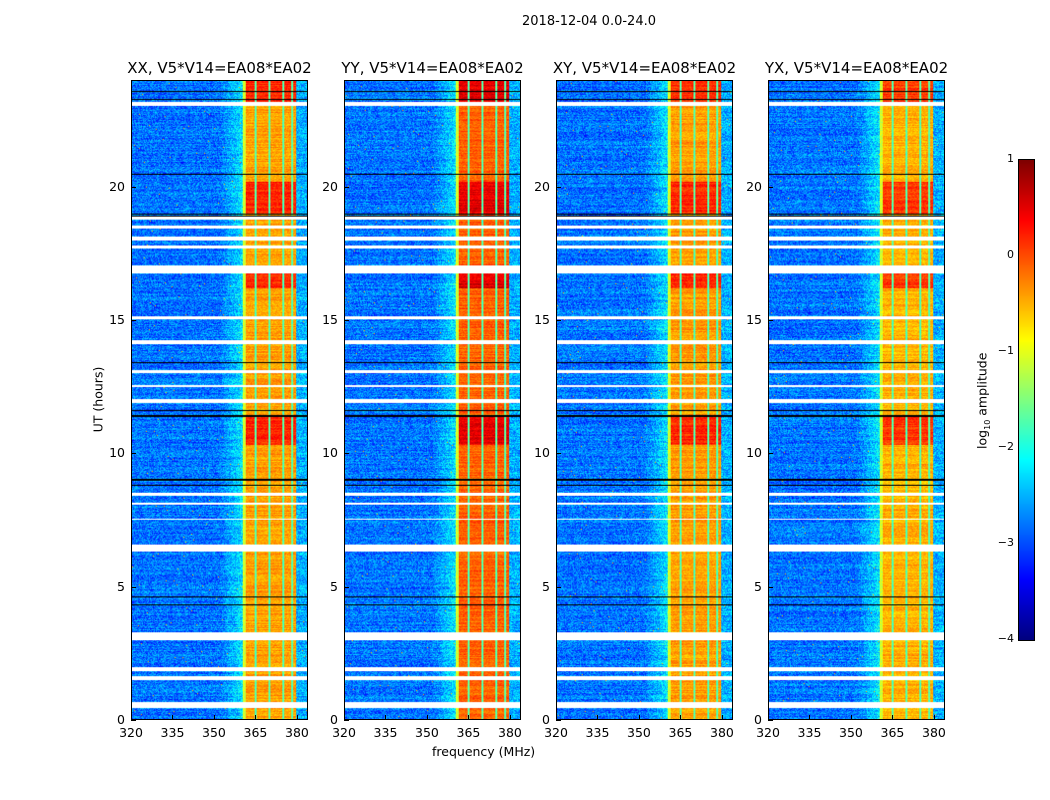  What do you see at coordinates (484, 751) in the screenshot?
I see `x-axis-label: frequency (MHz)` at bounding box center [484, 751].